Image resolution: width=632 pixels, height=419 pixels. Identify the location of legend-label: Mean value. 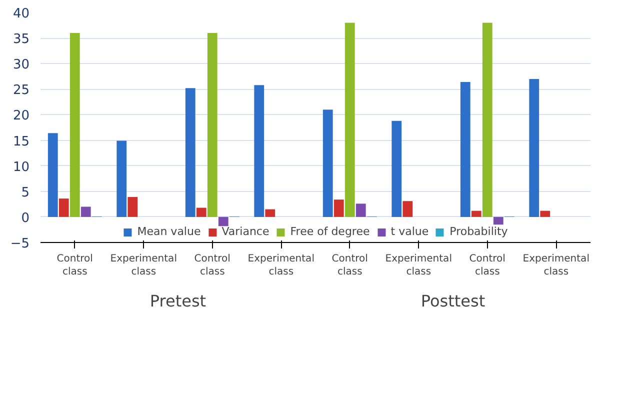
(169, 231).